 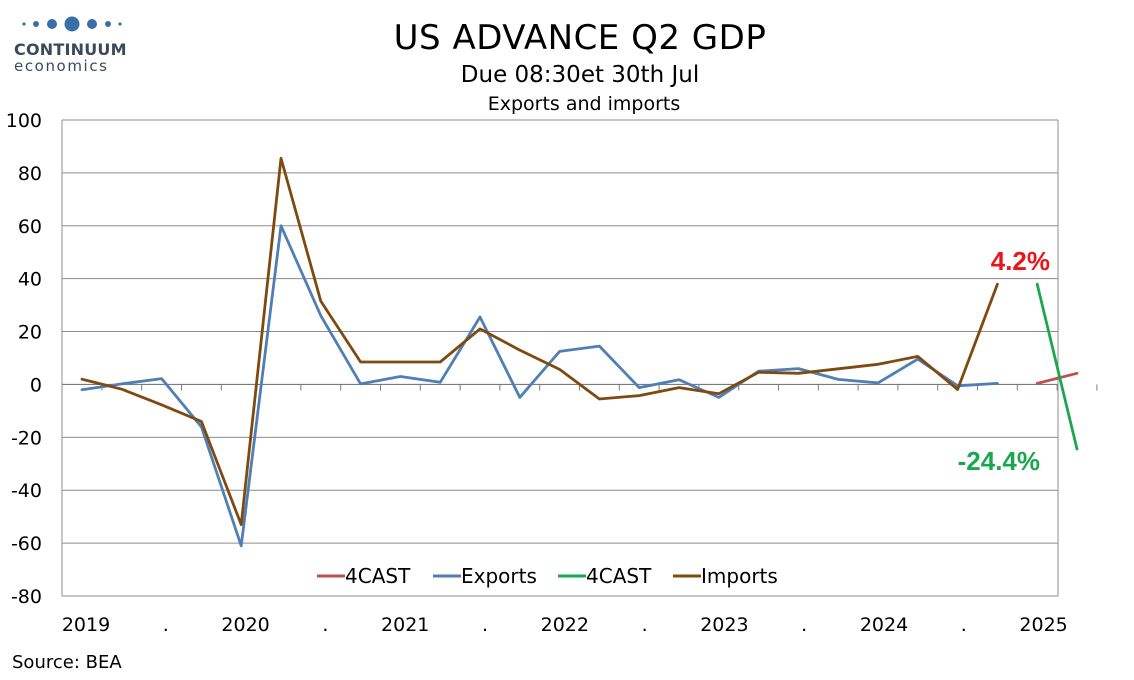 I want to click on x-tick-label: 2024, so click(x=884, y=625).